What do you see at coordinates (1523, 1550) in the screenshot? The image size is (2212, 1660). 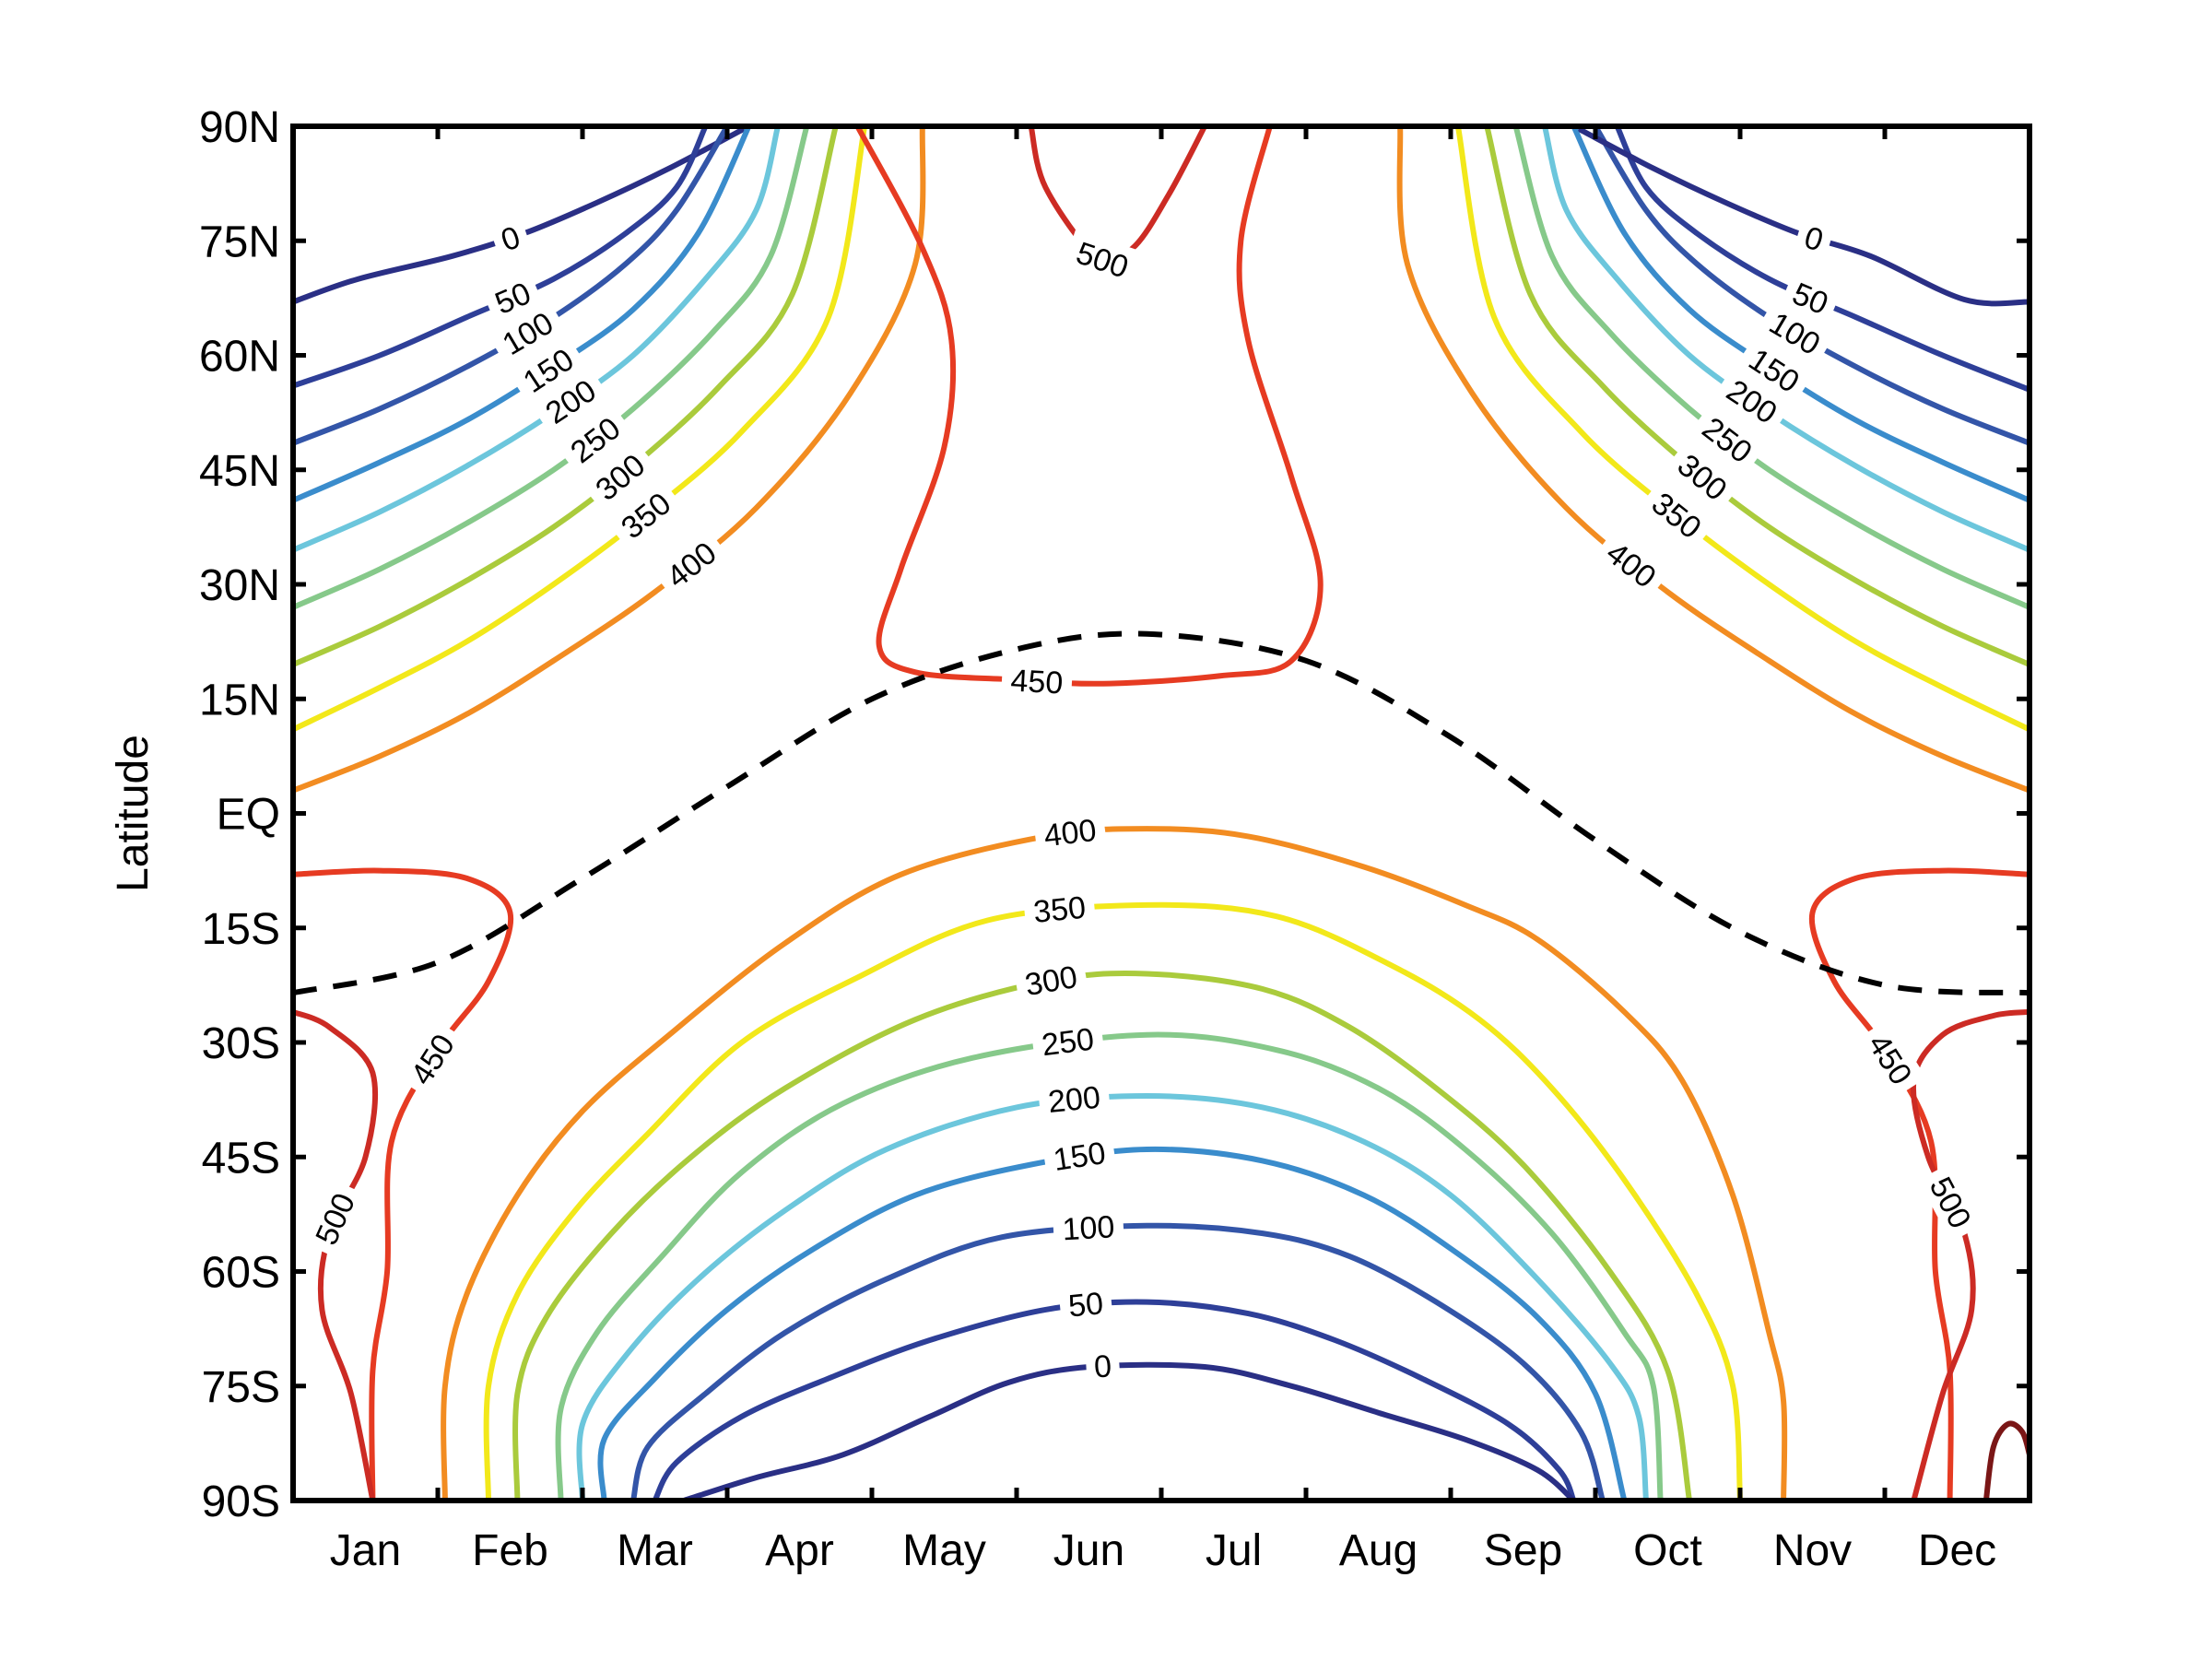 I see `x-tick-label: Sep` at bounding box center [1523, 1550].